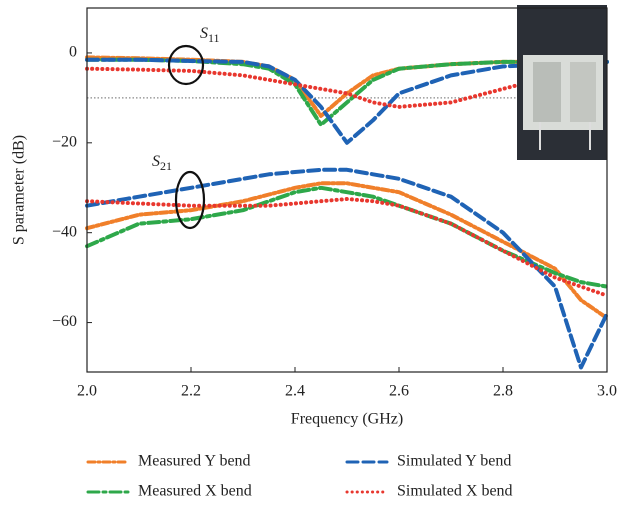  I want to click on x-tick-label: 2.4, so click(295, 391).